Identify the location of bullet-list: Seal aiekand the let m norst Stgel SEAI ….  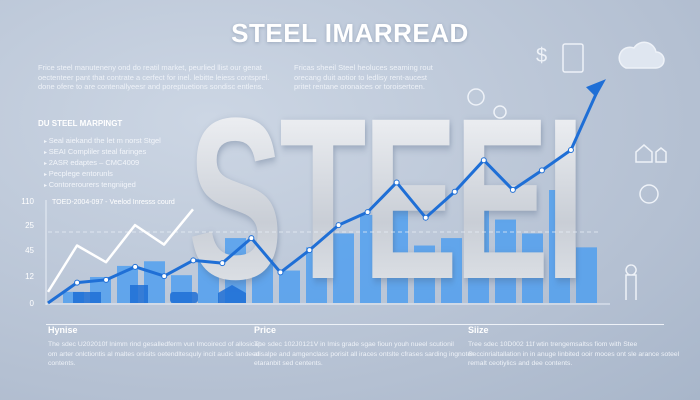
(102, 163).